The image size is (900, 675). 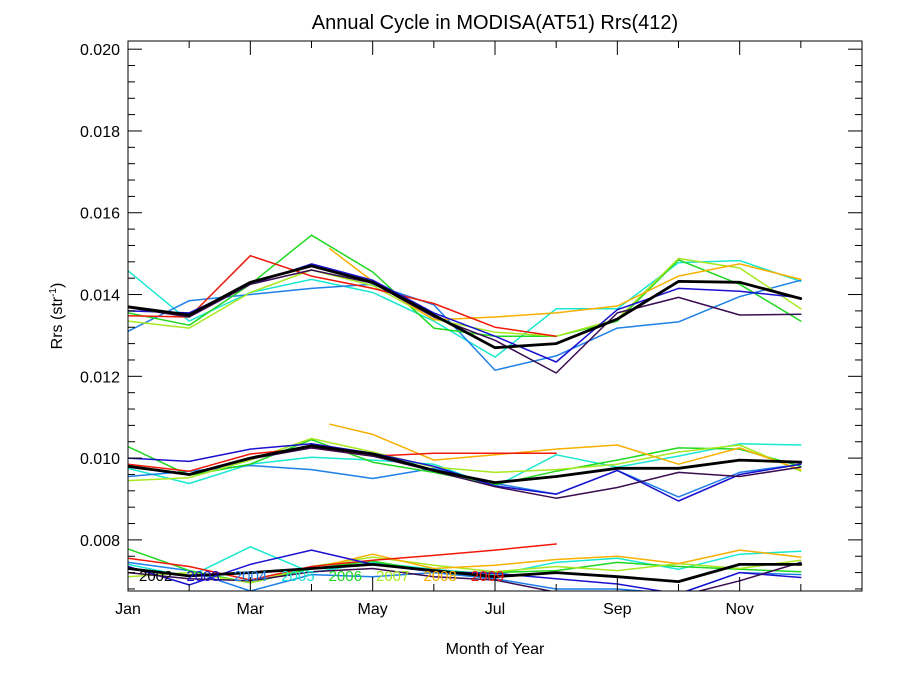 I want to click on chart-title: Annual Cycle in MODISA(AT51) Rrs(412), so click(x=495, y=23).